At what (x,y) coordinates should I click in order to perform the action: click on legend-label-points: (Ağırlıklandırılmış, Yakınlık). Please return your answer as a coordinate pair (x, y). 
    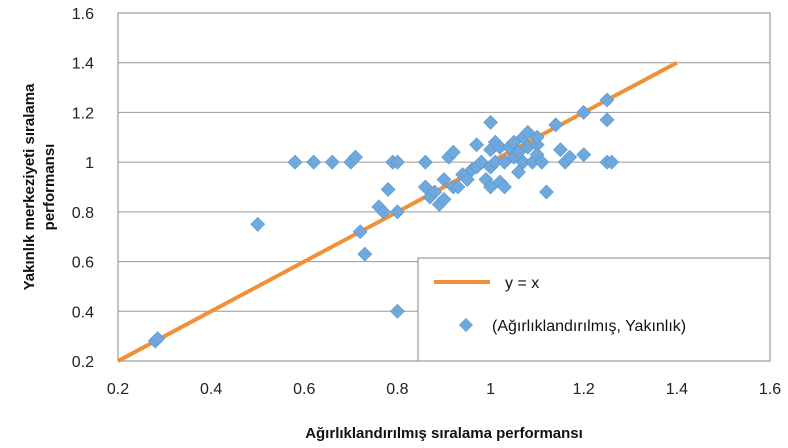
    Looking at the image, I should click on (589, 326).